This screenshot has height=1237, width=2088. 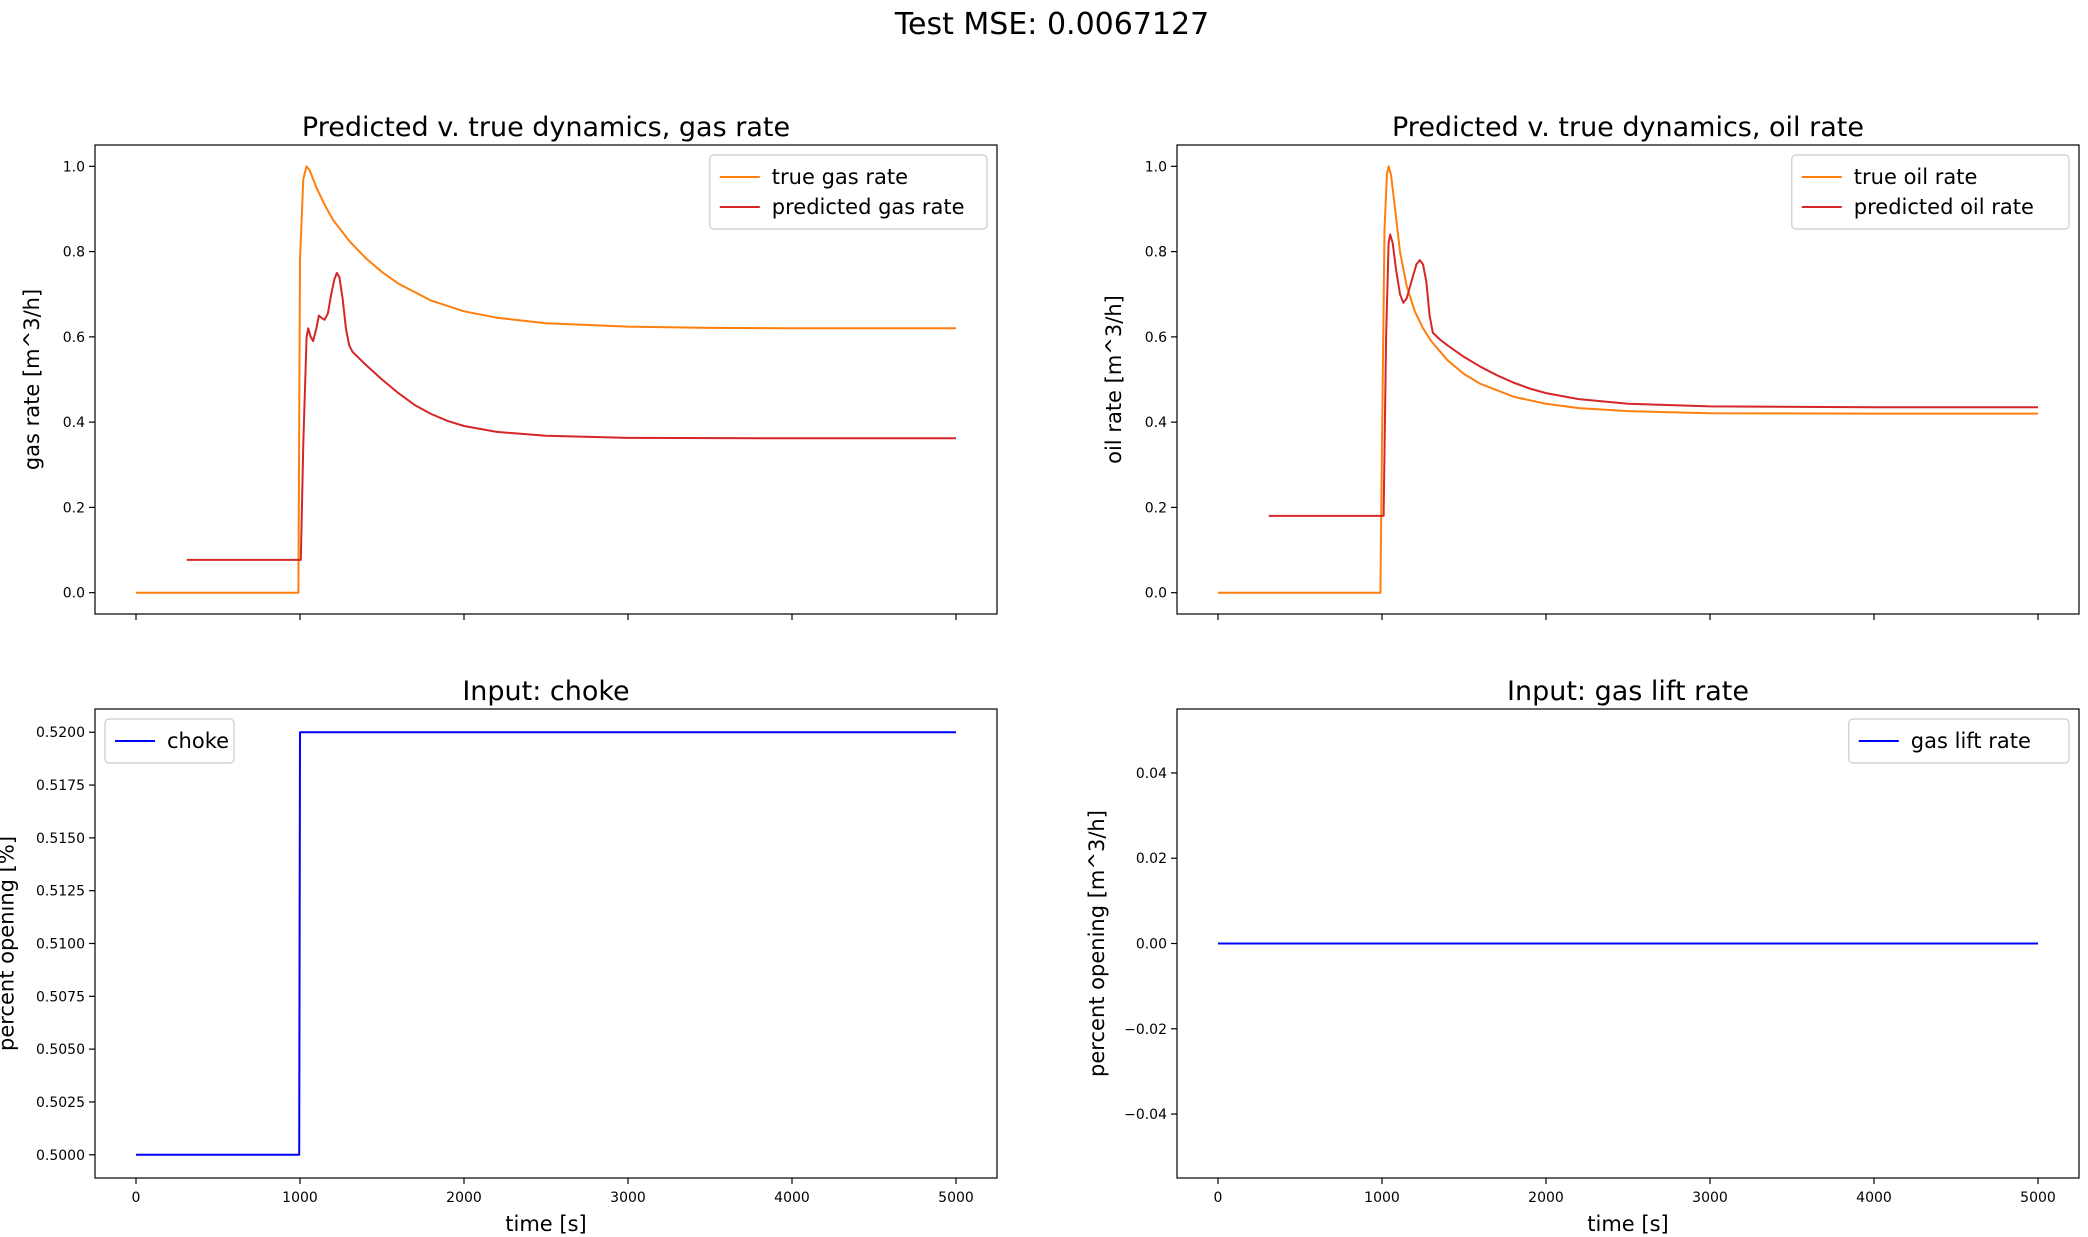 I want to click on legend: choke, so click(x=169, y=741).